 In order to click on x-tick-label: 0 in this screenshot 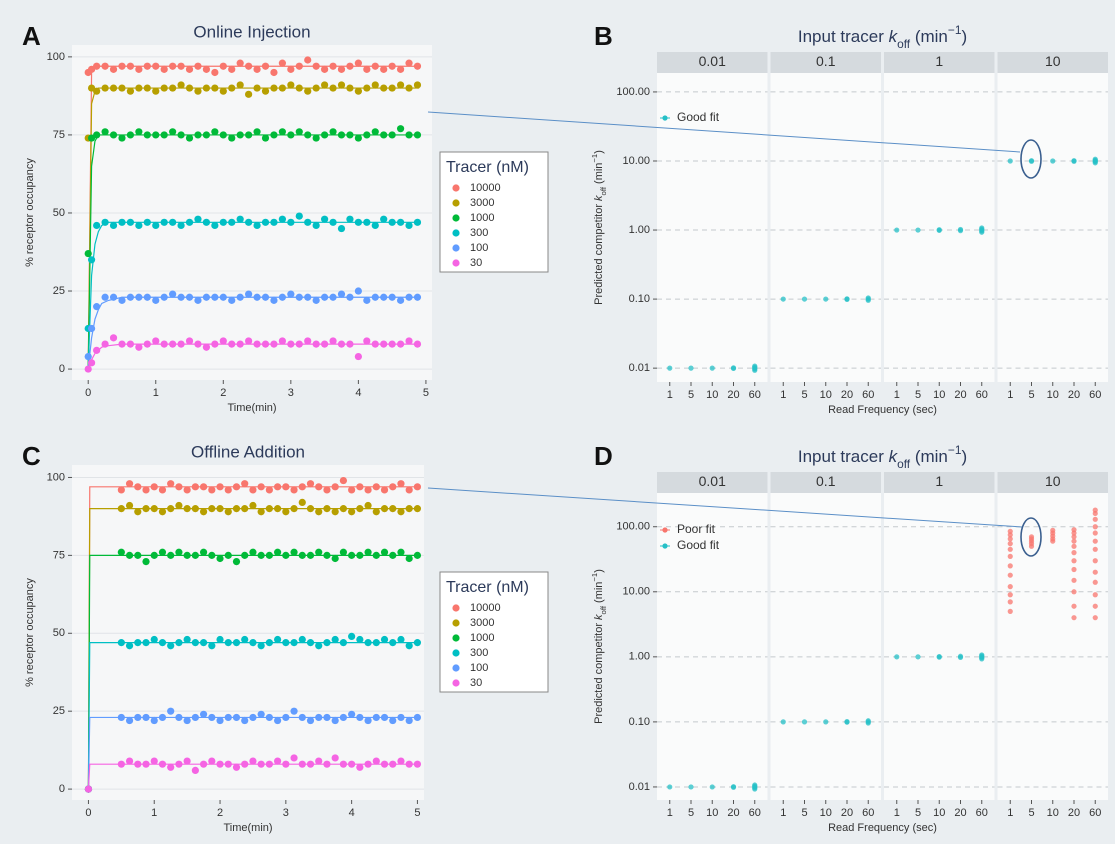, I will do `click(88, 813)`.